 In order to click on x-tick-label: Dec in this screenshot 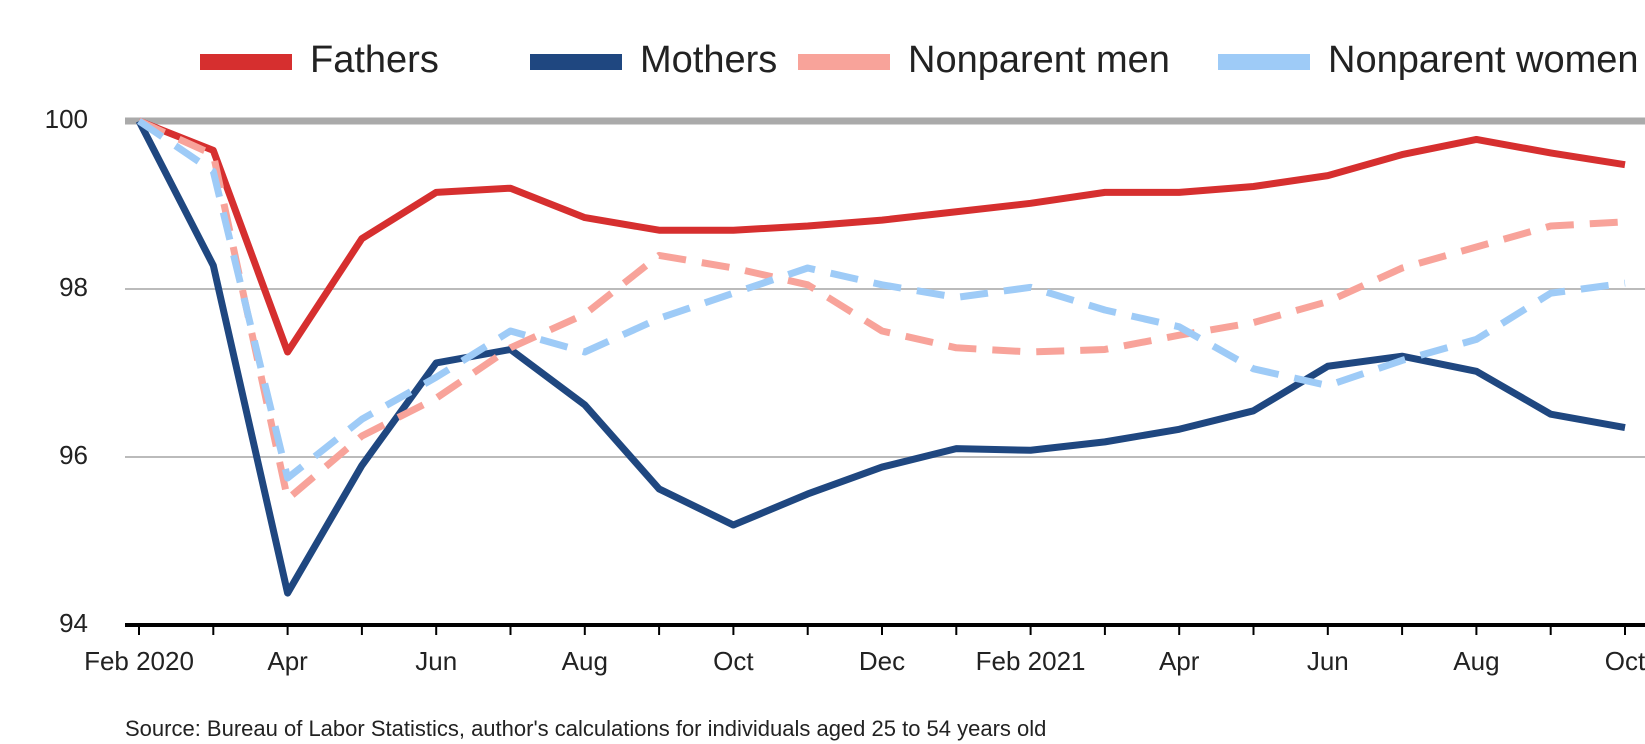, I will do `click(882, 661)`.